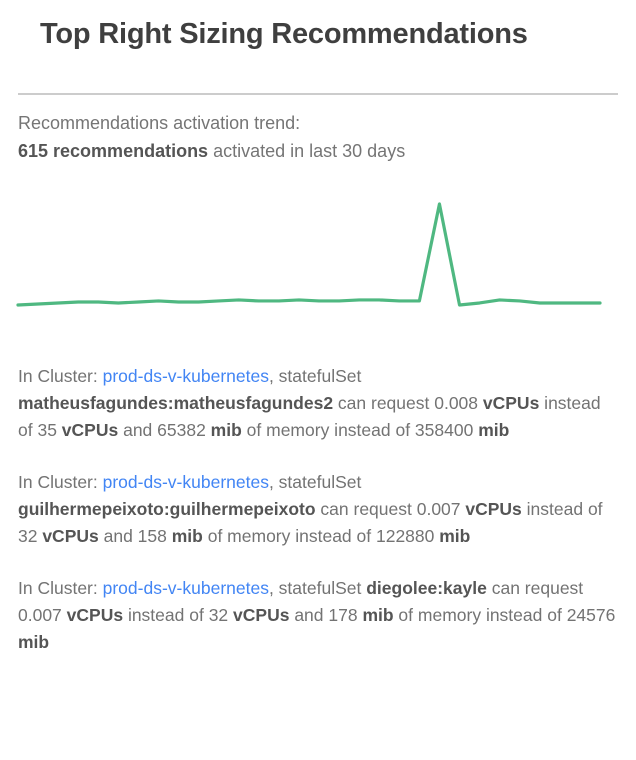 The width and height of the screenshot is (636, 760). Describe the element at coordinates (164, 430) in the screenshot. I see `request-text-3: and 65382` at that location.